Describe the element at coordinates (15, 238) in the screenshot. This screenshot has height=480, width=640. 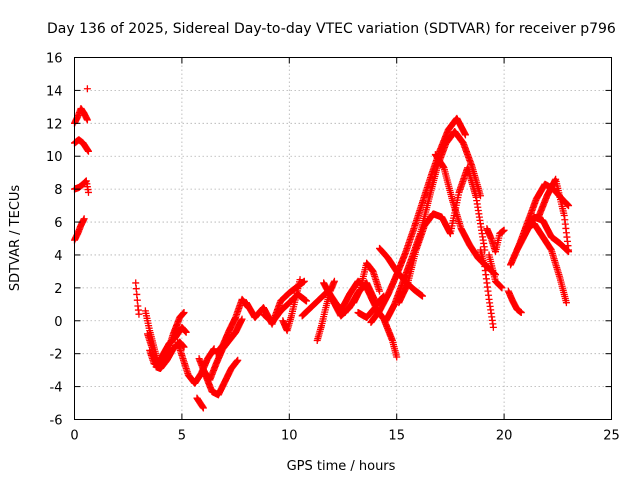
I see `y-axis-label: SDTVAR / TECUs` at that location.